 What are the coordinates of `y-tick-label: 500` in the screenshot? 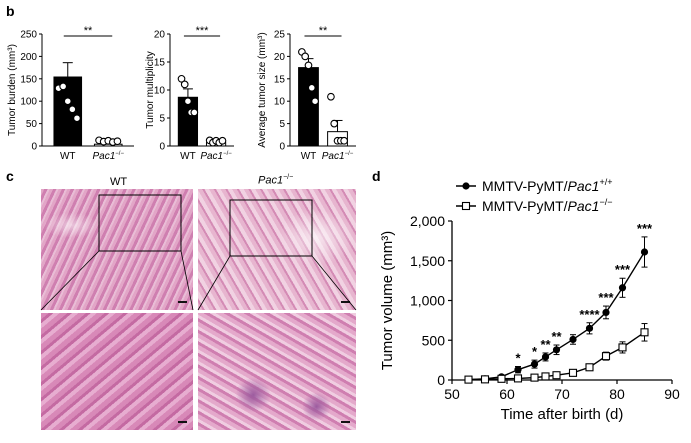 It's located at (434, 340).